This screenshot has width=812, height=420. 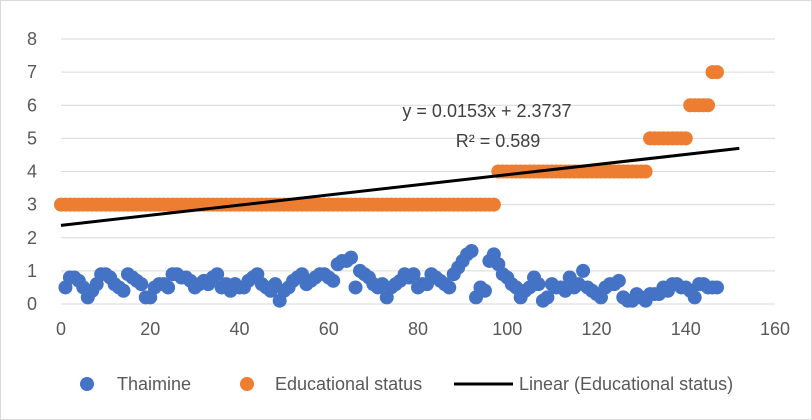 I want to click on legend-item-linear-trend: Linear (Educational status), so click(x=593, y=384).